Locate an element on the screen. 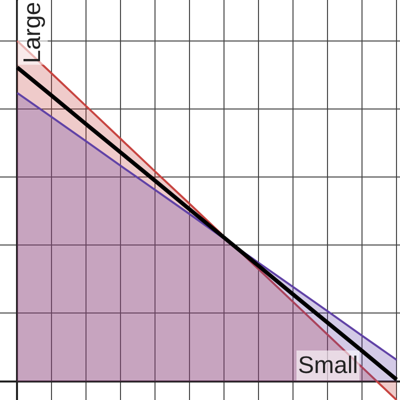 This screenshot has width=400, height=400. x-axis-title: Small is located at coordinates (328, 365).